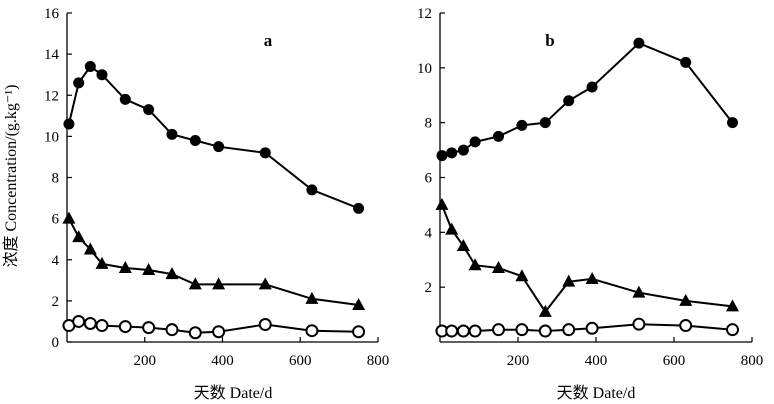  Describe the element at coordinates (518, 361) in the screenshot. I see `panel-b-x-tick-label: 200` at that location.